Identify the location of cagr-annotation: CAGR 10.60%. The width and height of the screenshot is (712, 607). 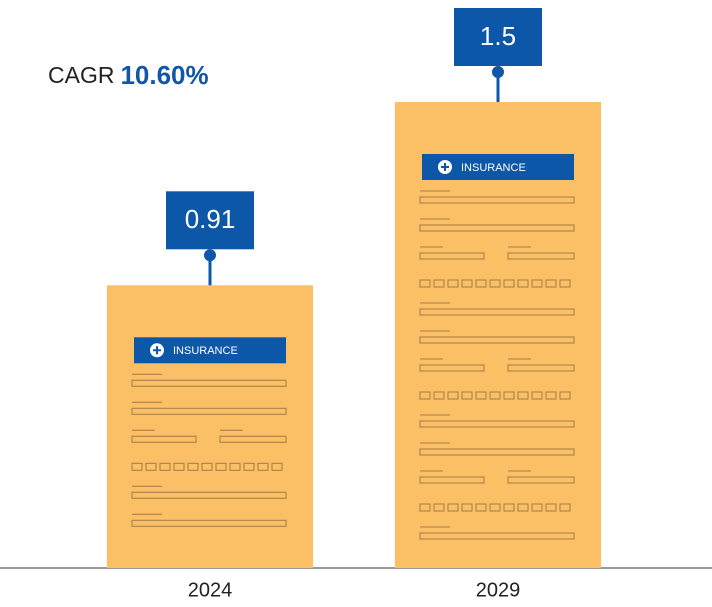
(128, 75).